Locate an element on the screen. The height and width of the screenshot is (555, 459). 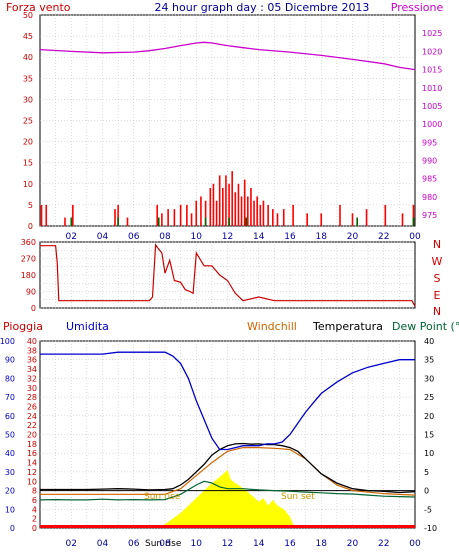
p3-x-tick-18: 18 is located at coordinates (322, 544).